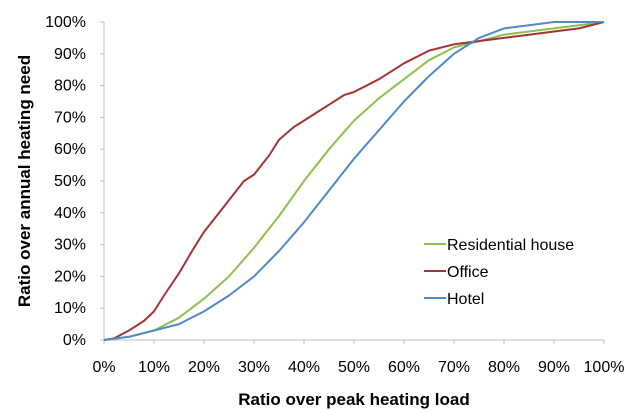 The image size is (640, 410). What do you see at coordinates (70, 149) in the screenshot?
I see `y-tick-label: 60%` at bounding box center [70, 149].